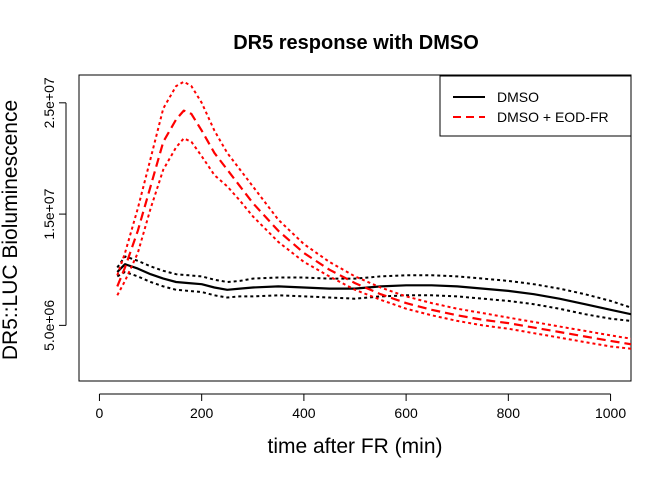 The image size is (672, 480). What do you see at coordinates (202, 413) in the screenshot?
I see `x-tick-label: 200` at bounding box center [202, 413].